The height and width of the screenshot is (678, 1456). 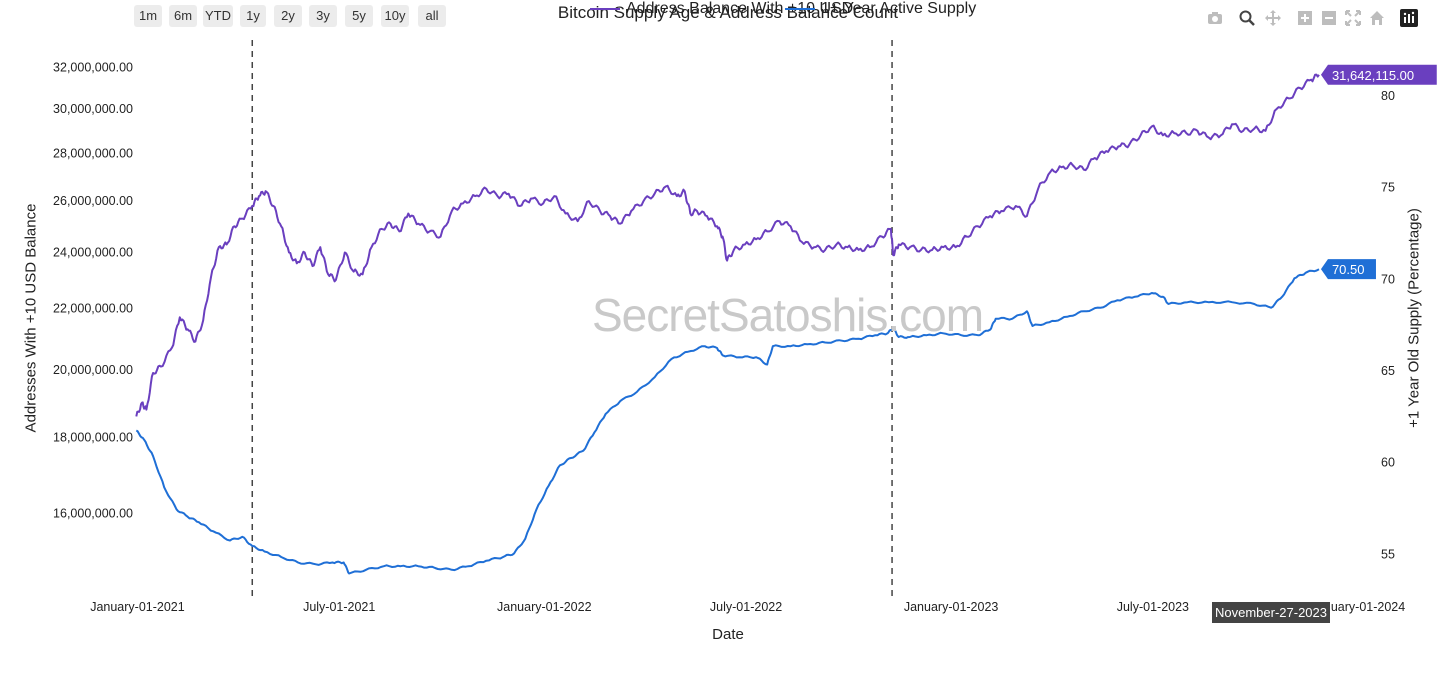 I want to click on y-left-tick-label: 18,000,000.00, so click(x=93, y=438).